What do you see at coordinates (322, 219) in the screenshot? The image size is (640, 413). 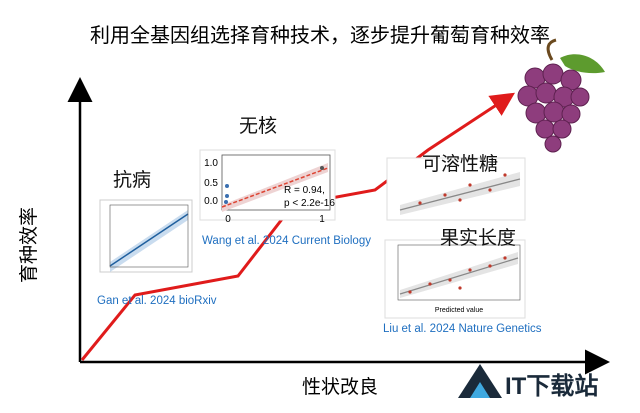 I see `tick-label: 1` at bounding box center [322, 219].